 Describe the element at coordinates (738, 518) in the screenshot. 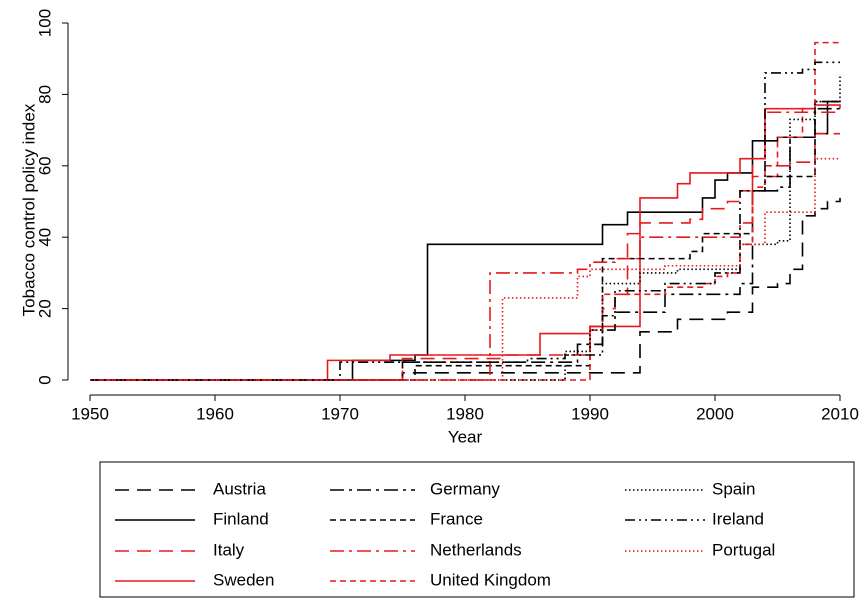

I see `legend-label: Ireland` at that location.